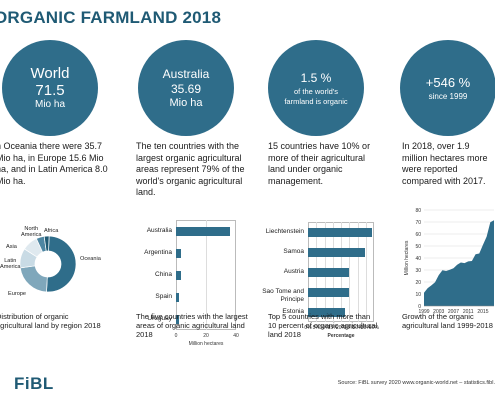  What do you see at coordinates (418, 235) in the screenshot?
I see `y-tick-label: 60` at bounding box center [418, 235].